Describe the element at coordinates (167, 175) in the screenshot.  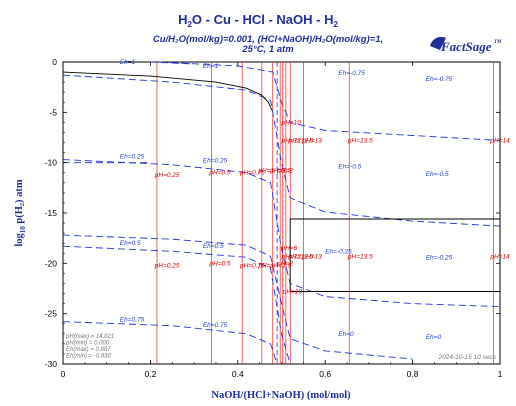
I see `ph-label-0: pH=0.25` at that location.